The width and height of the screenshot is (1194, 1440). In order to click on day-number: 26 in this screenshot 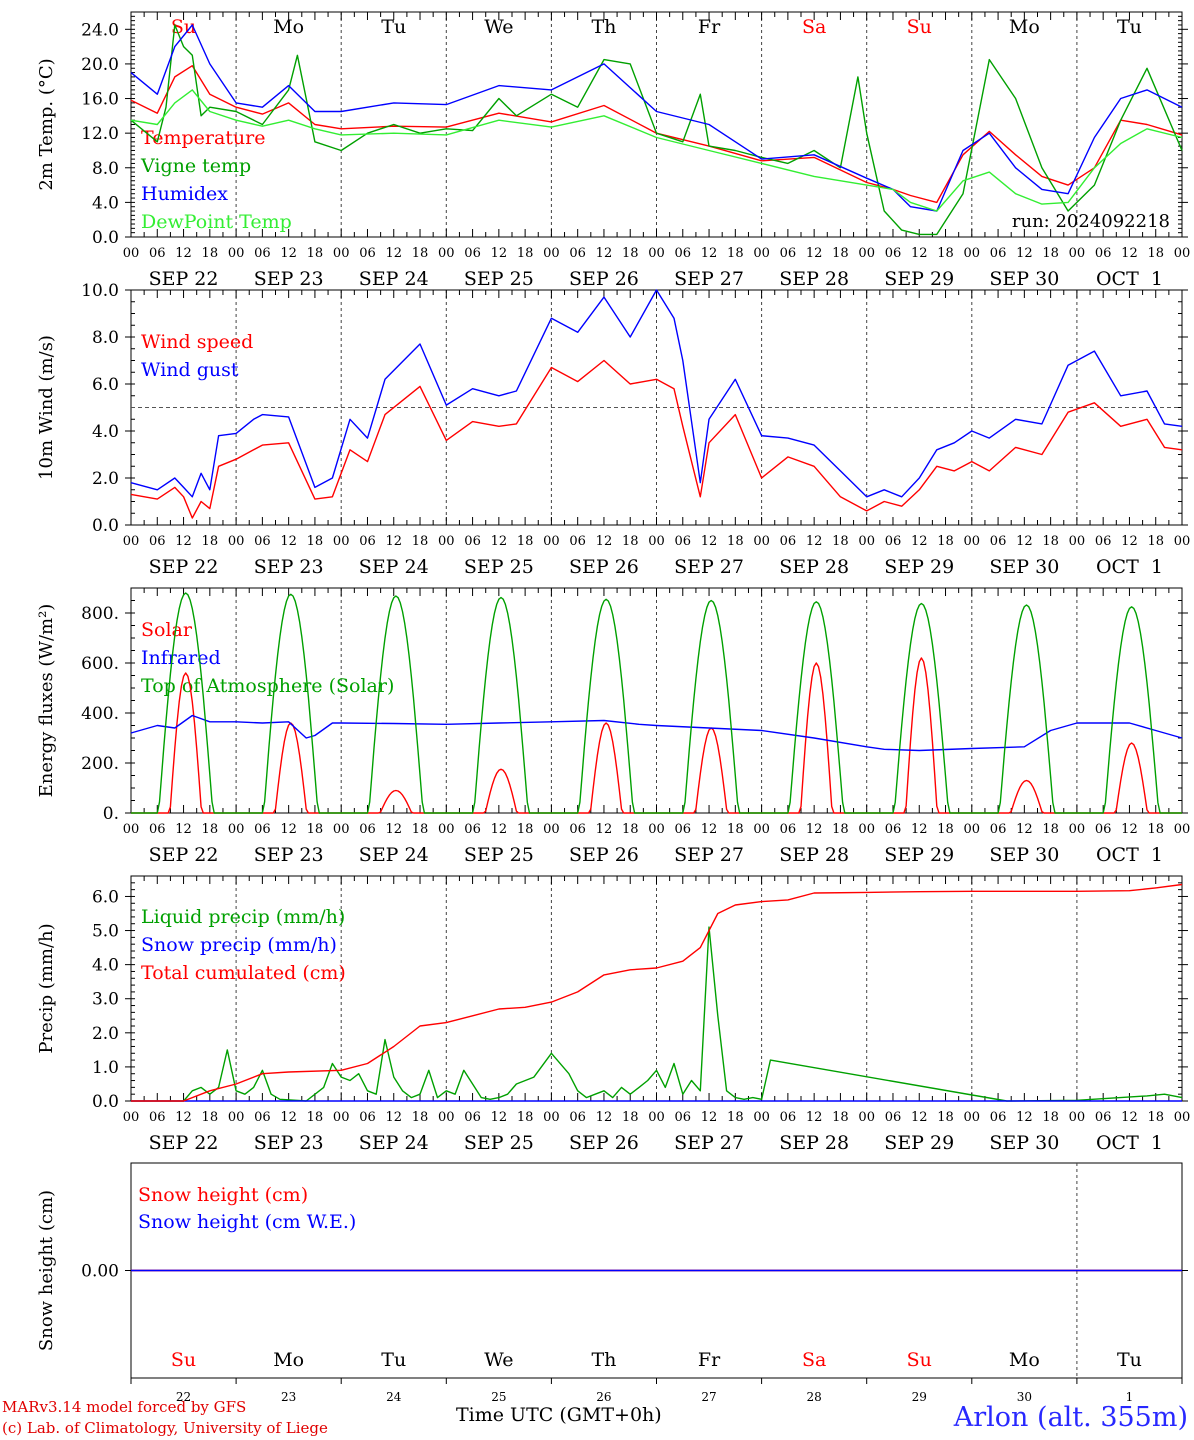, I will do `click(603, 1397)`.